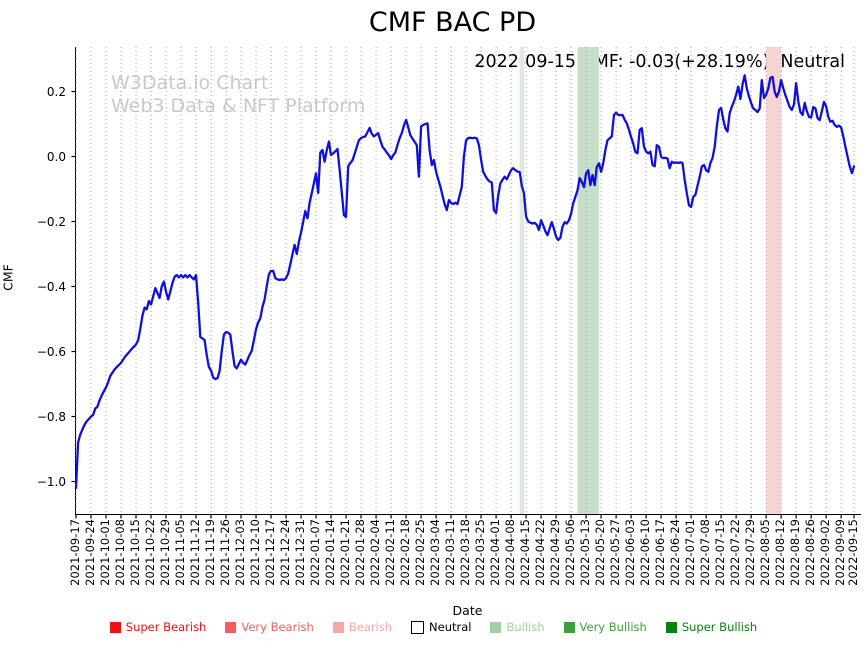 The image size is (867, 646). I want to click on y-tick-label: −1.0, so click(51, 481).